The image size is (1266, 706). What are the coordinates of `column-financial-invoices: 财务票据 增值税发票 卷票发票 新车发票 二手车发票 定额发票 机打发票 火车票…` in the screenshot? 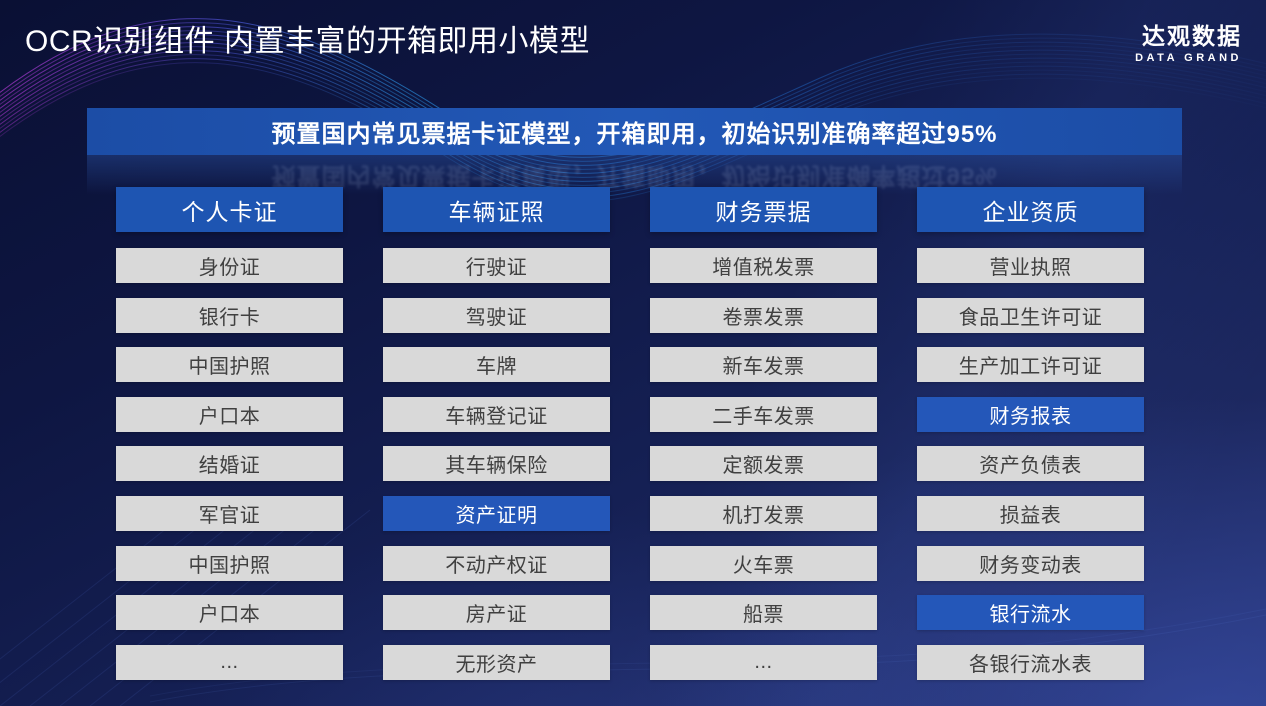 It's located at (763, 433).